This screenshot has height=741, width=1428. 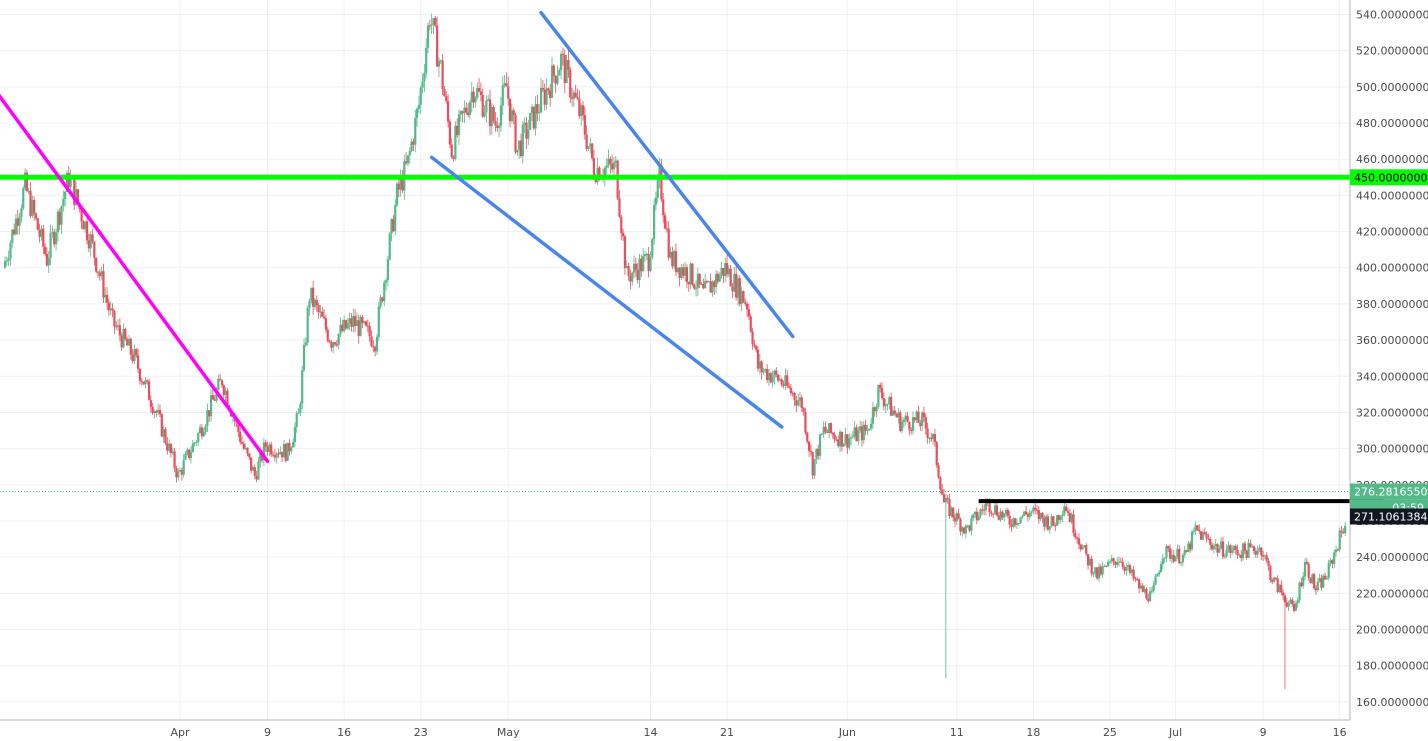 I want to click on y-tick-label: 360.00000000, so click(x=1392, y=340).